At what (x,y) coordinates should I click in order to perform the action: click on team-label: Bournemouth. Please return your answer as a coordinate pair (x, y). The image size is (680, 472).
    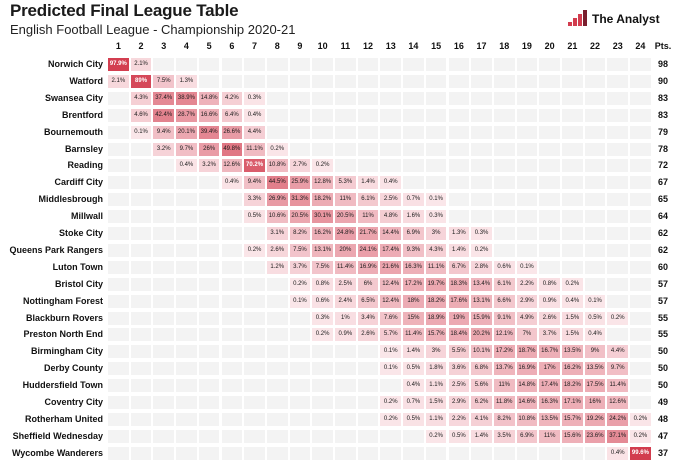
    Looking at the image, I should click on (73, 131).